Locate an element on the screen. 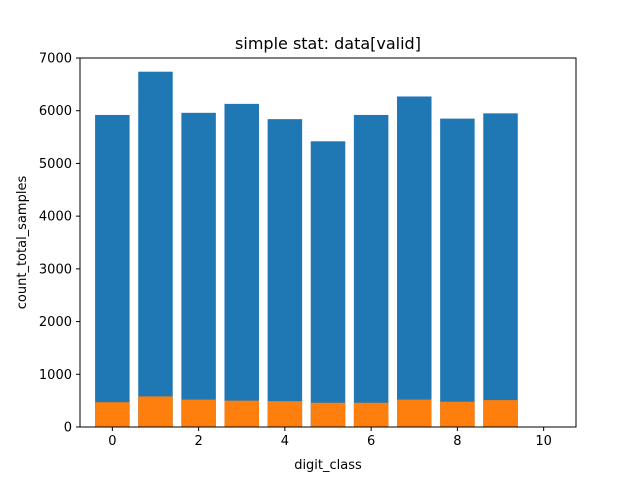 The width and height of the screenshot is (640, 480). y-tick-label: 0 is located at coordinates (68, 428).